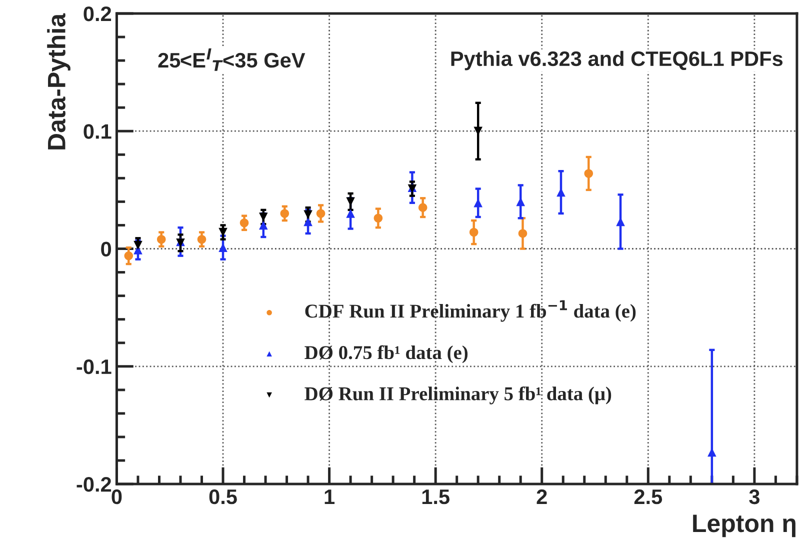  Describe the element at coordinates (754, 496) in the screenshot. I see `x-tick-label: 3` at that location.